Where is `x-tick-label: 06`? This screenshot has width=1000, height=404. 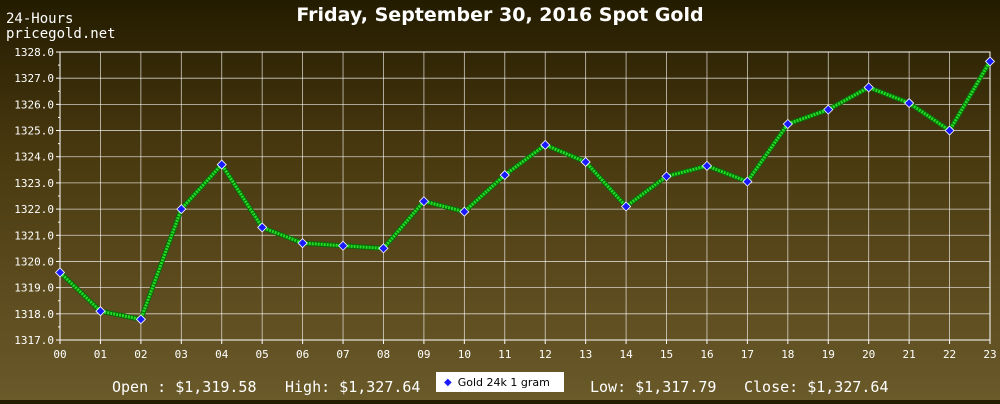 x-tick-label: 06 is located at coordinates (302, 354).